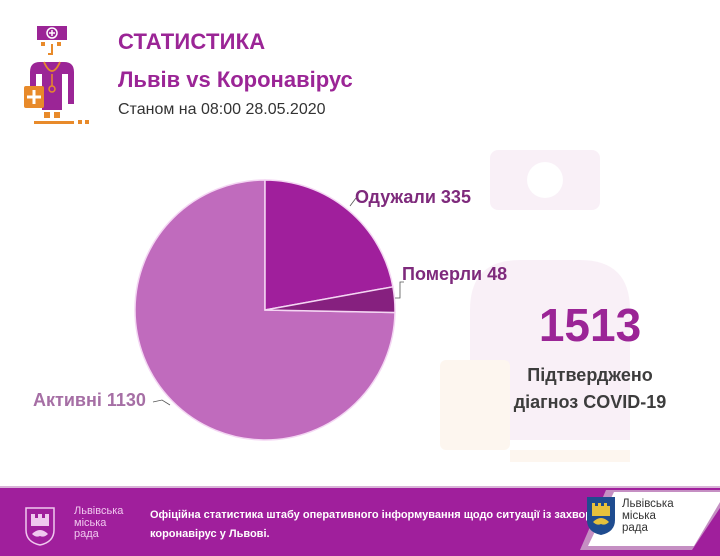 The height and width of the screenshot is (556, 720). What do you see at coordinates (89, 400) in the screenshot?
I see `label-active: Активні 1130` at bounding box center [89, 400].